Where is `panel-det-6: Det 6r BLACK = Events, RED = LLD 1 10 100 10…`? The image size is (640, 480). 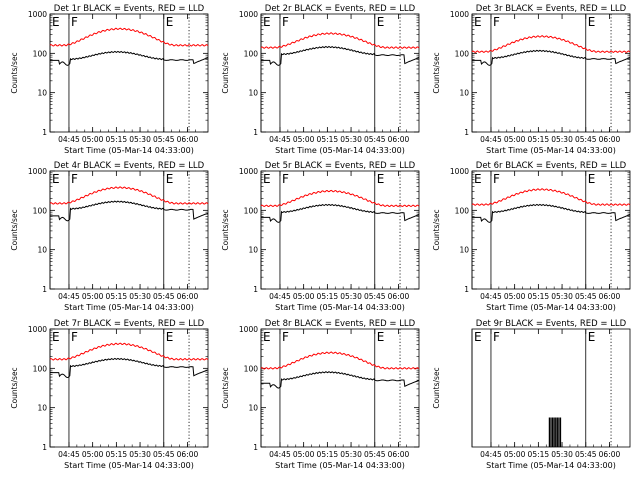 panel-det-6: Det 6r BLACK = Events, RED = LLD 1 10 100 10… is located at coordinates (531, 236).